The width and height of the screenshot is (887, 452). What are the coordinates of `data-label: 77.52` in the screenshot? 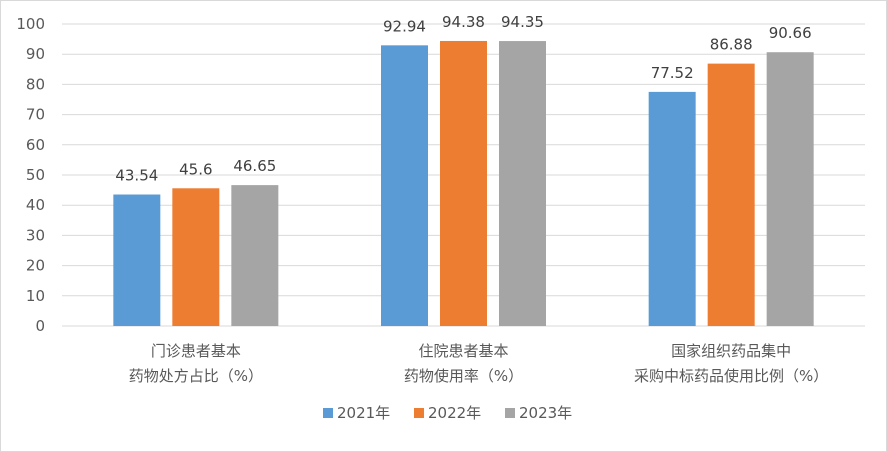 It's located at (672, 73).